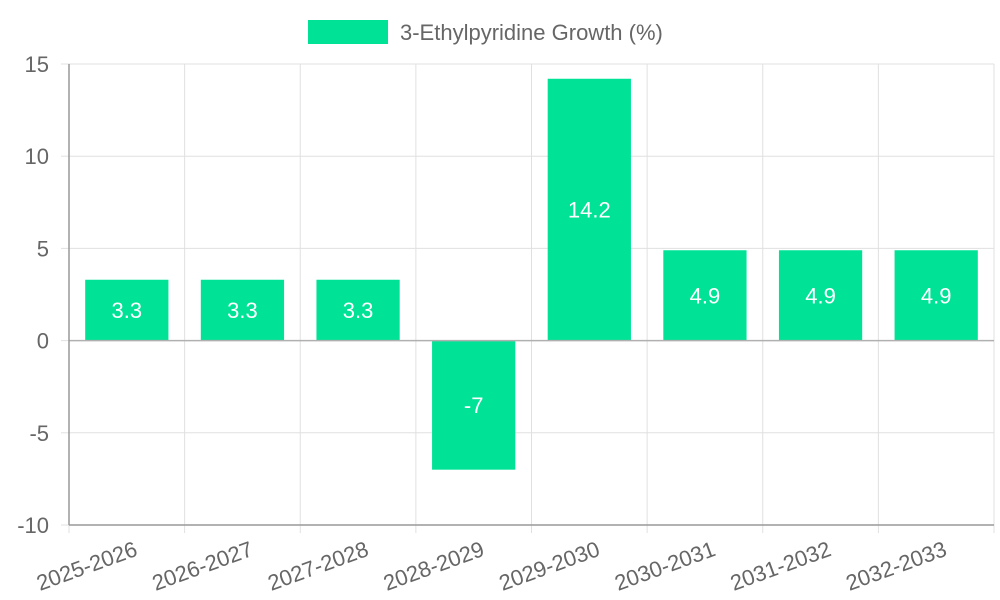  I want to click on x-tick-label: 2025-2026, so click(86, 565).